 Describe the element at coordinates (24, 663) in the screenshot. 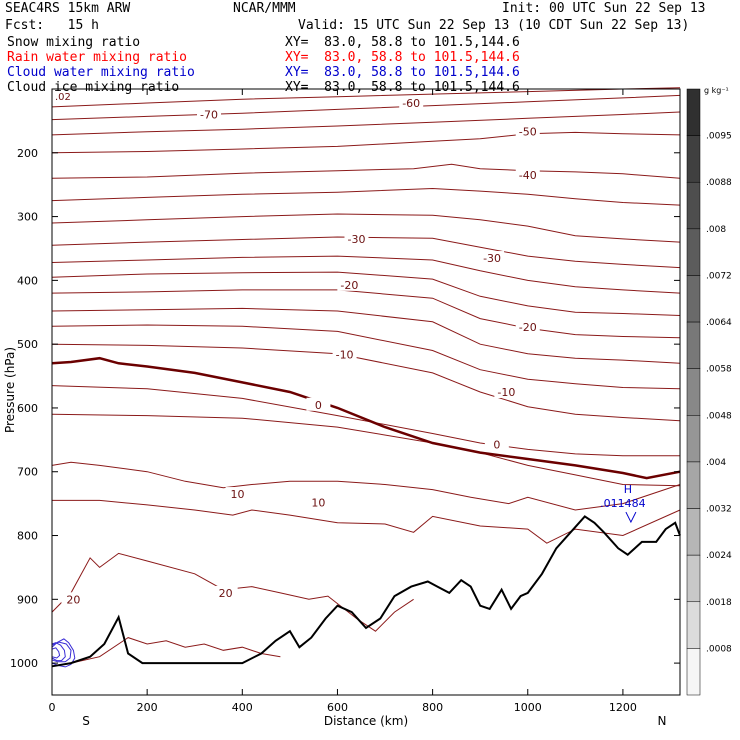

I see `y-tick-label: 1000` at that location.